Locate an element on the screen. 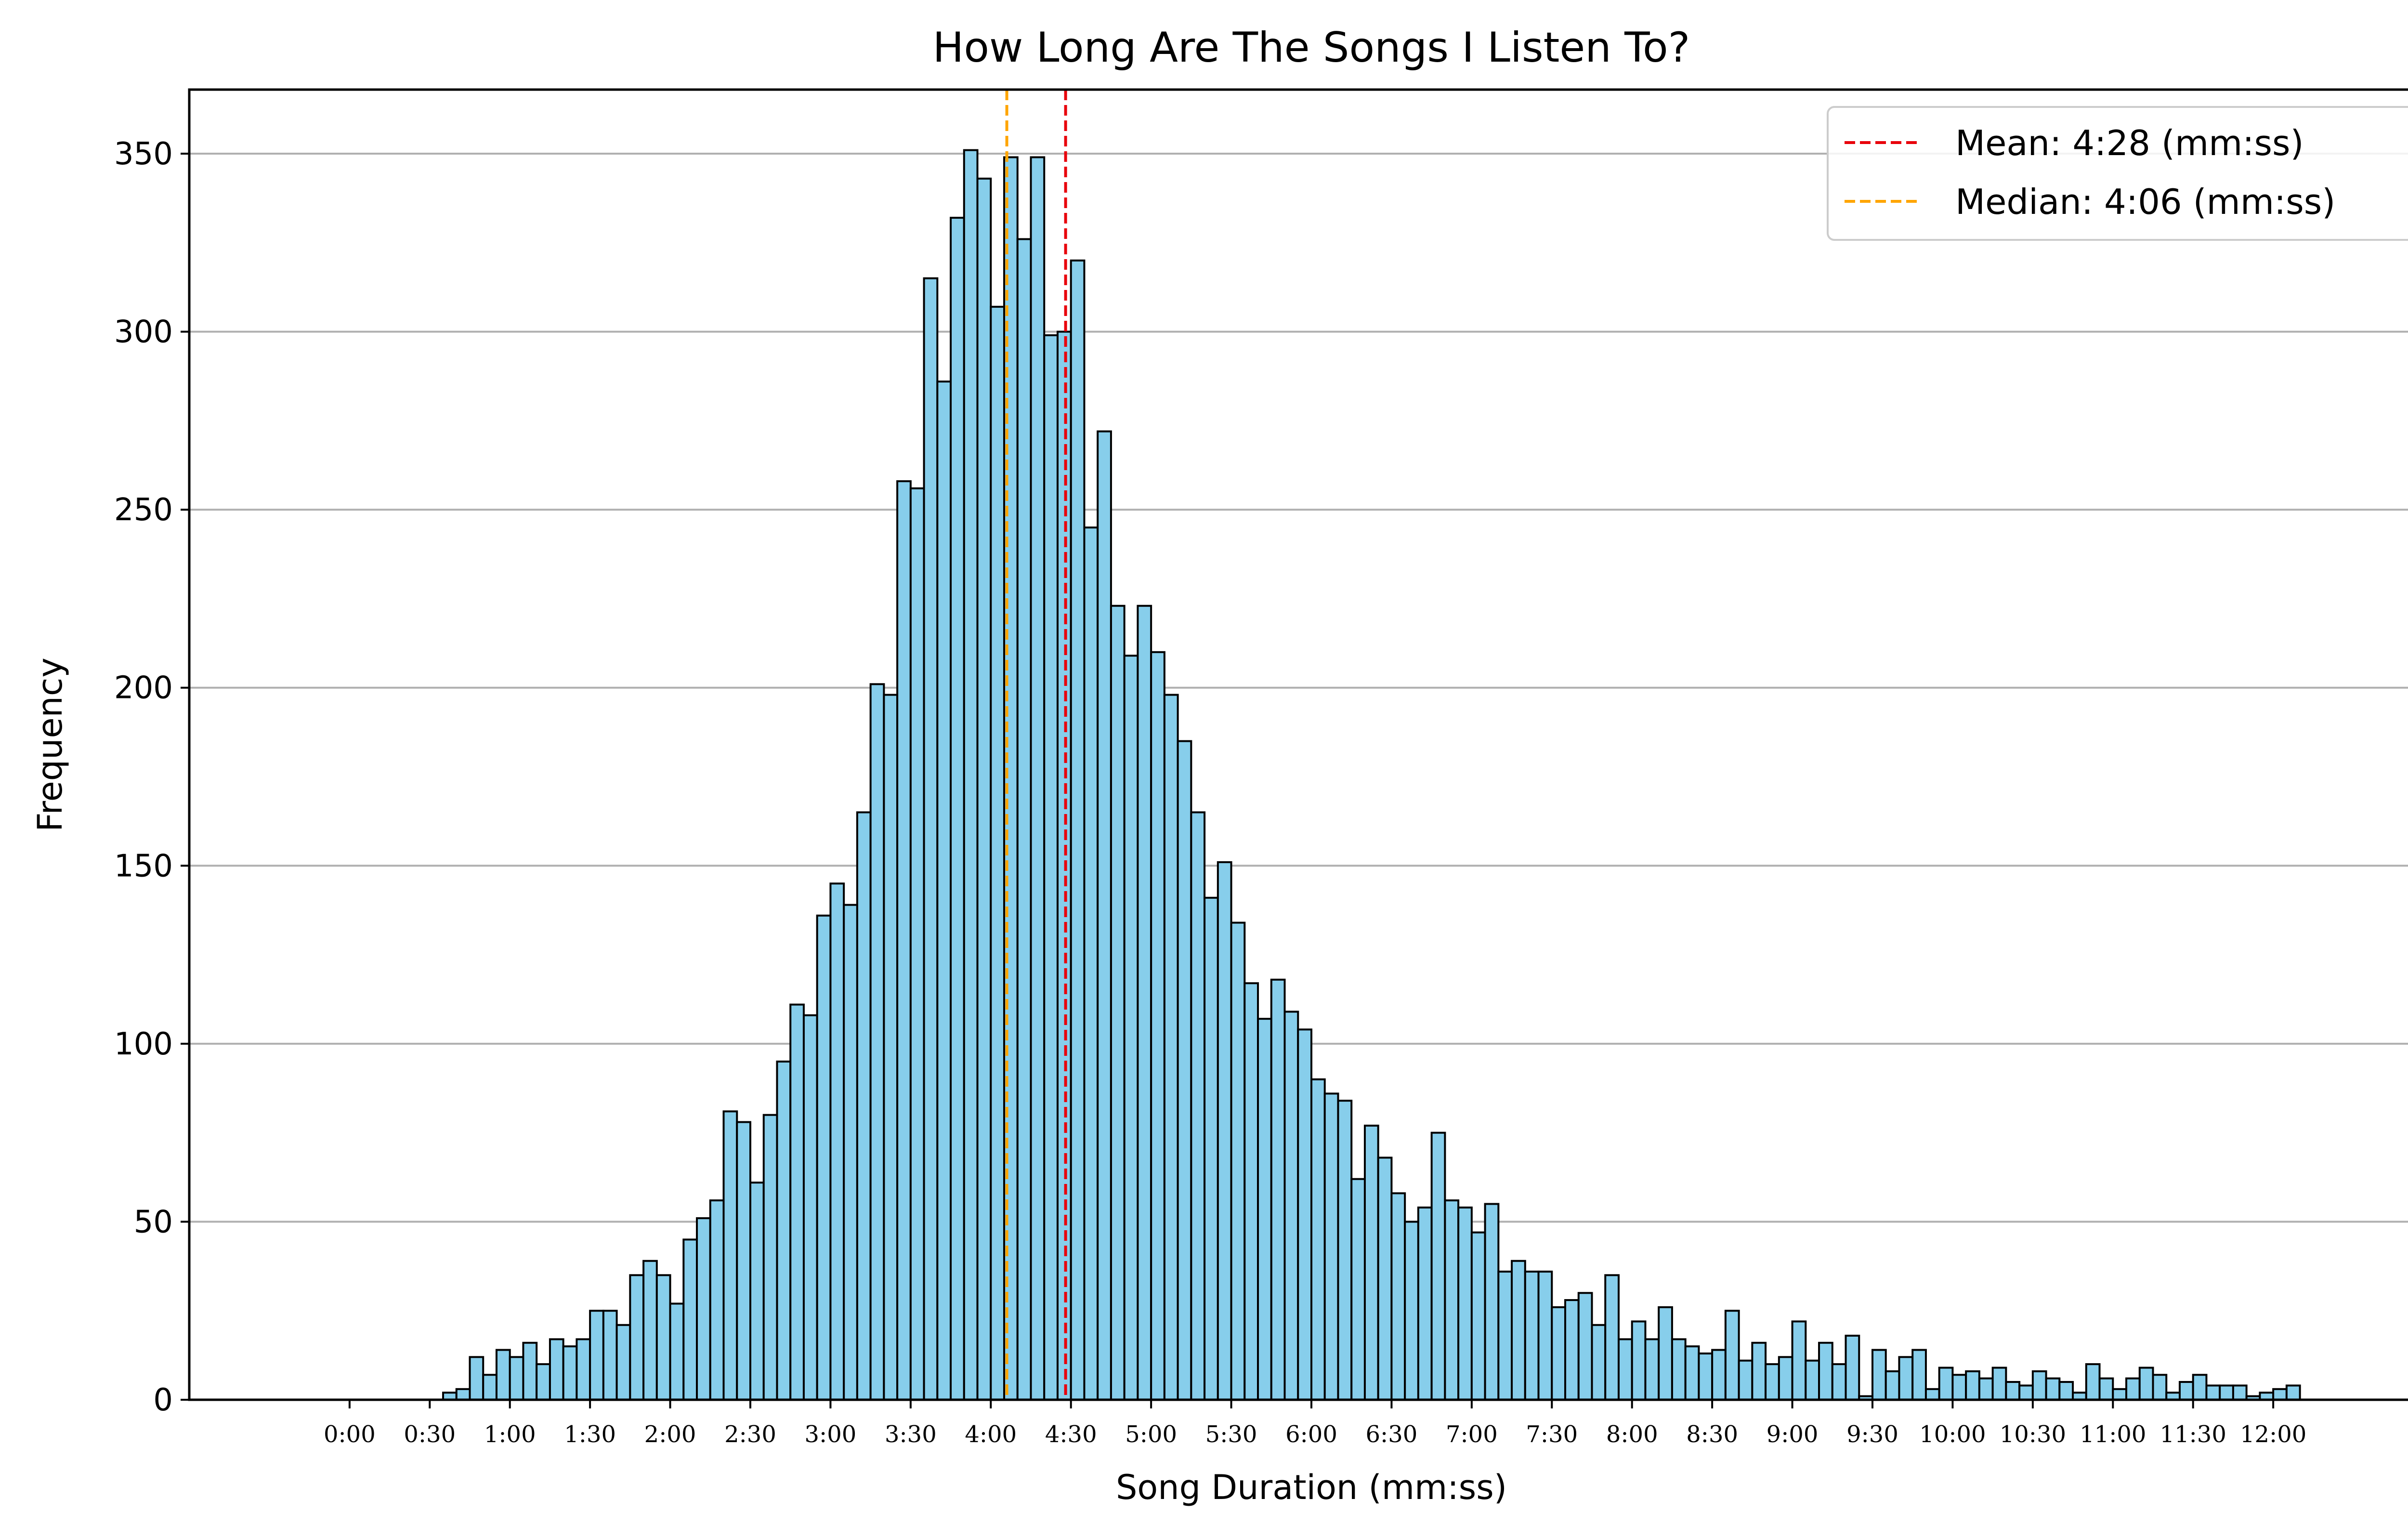 The image size is (2408, 1538). legend: Mean: 4:28 (mm:ss) Median: 4:06 (mm:ss) is located at coordinates (2117, 173).